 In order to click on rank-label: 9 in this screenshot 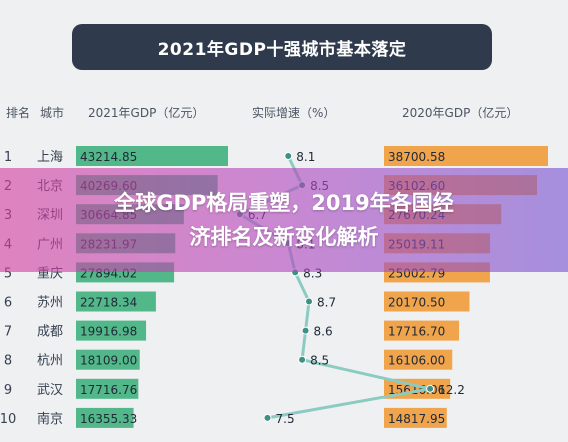, I will do `click(8, 390)`.